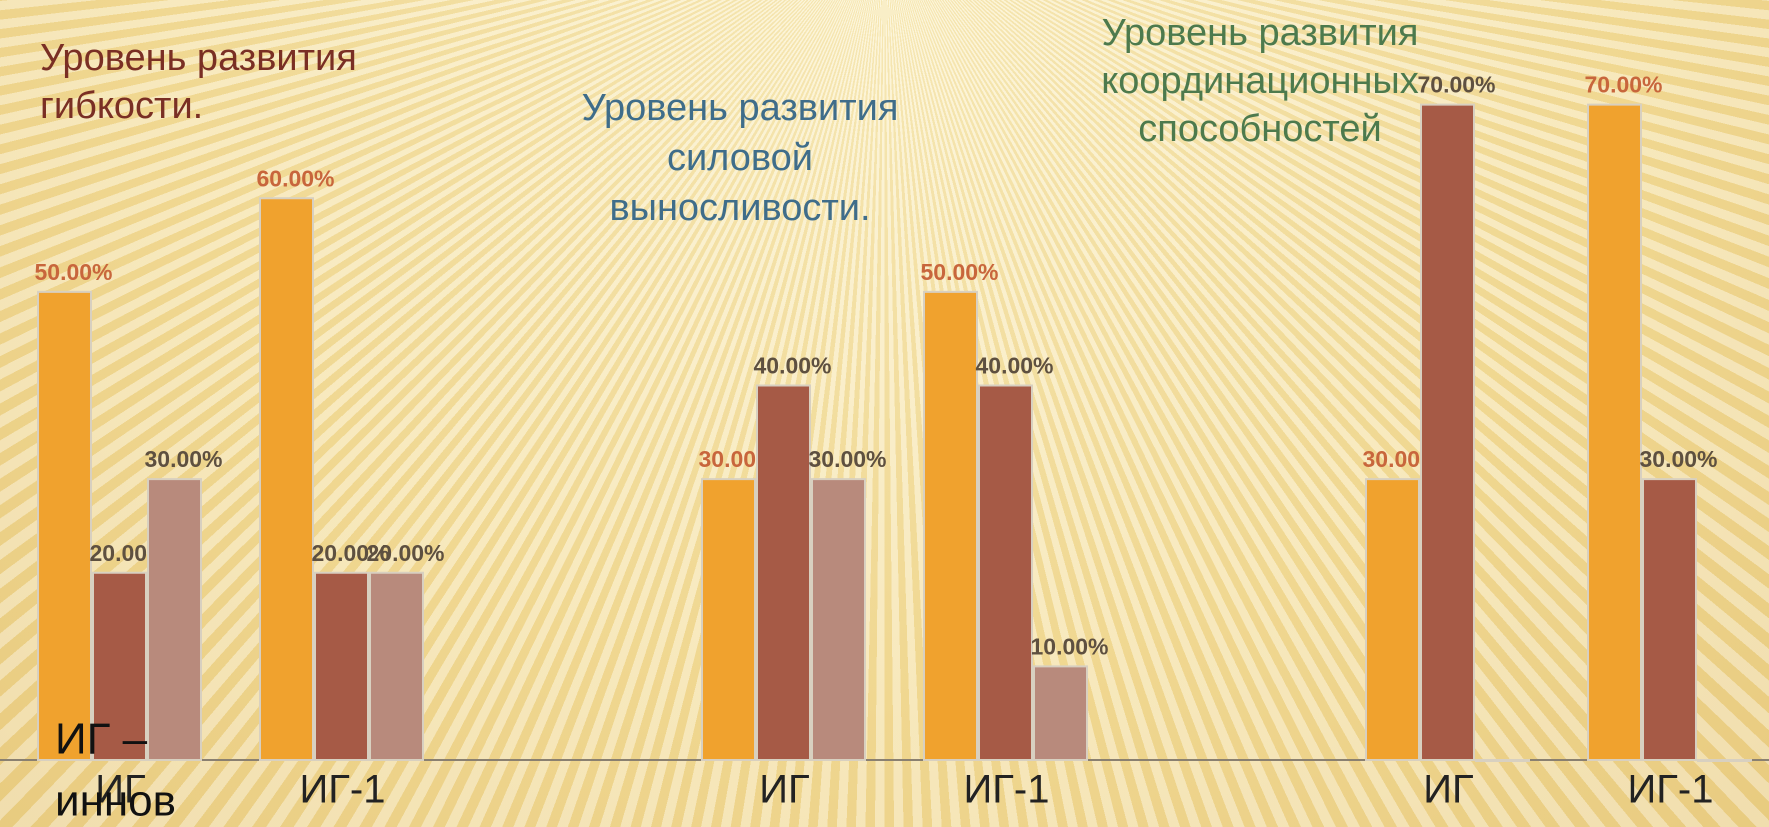 Image resolution: width=1769 pixels, height=827 pixels. Describe the element at coordinates (101, 739) in the screenshot. I see `annotation: ИГ –` at that location.